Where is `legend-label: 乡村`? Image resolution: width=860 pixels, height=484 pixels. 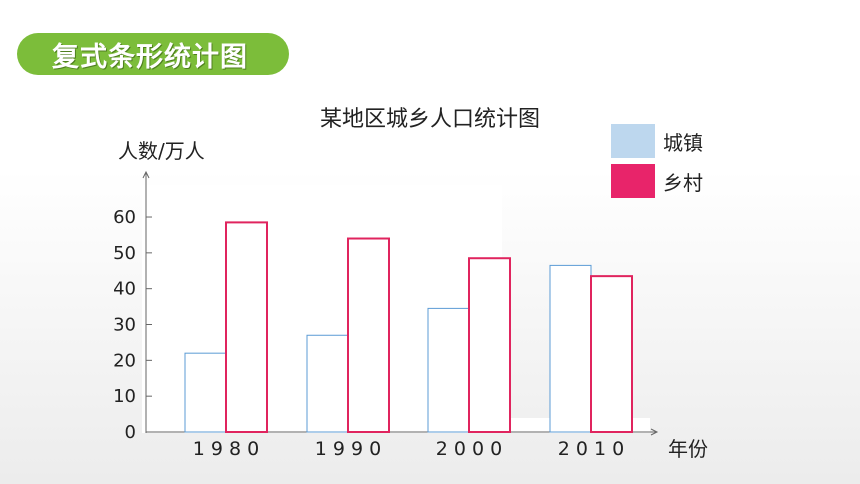
legend-label: 乡村 is located at coordinates (683, 182).